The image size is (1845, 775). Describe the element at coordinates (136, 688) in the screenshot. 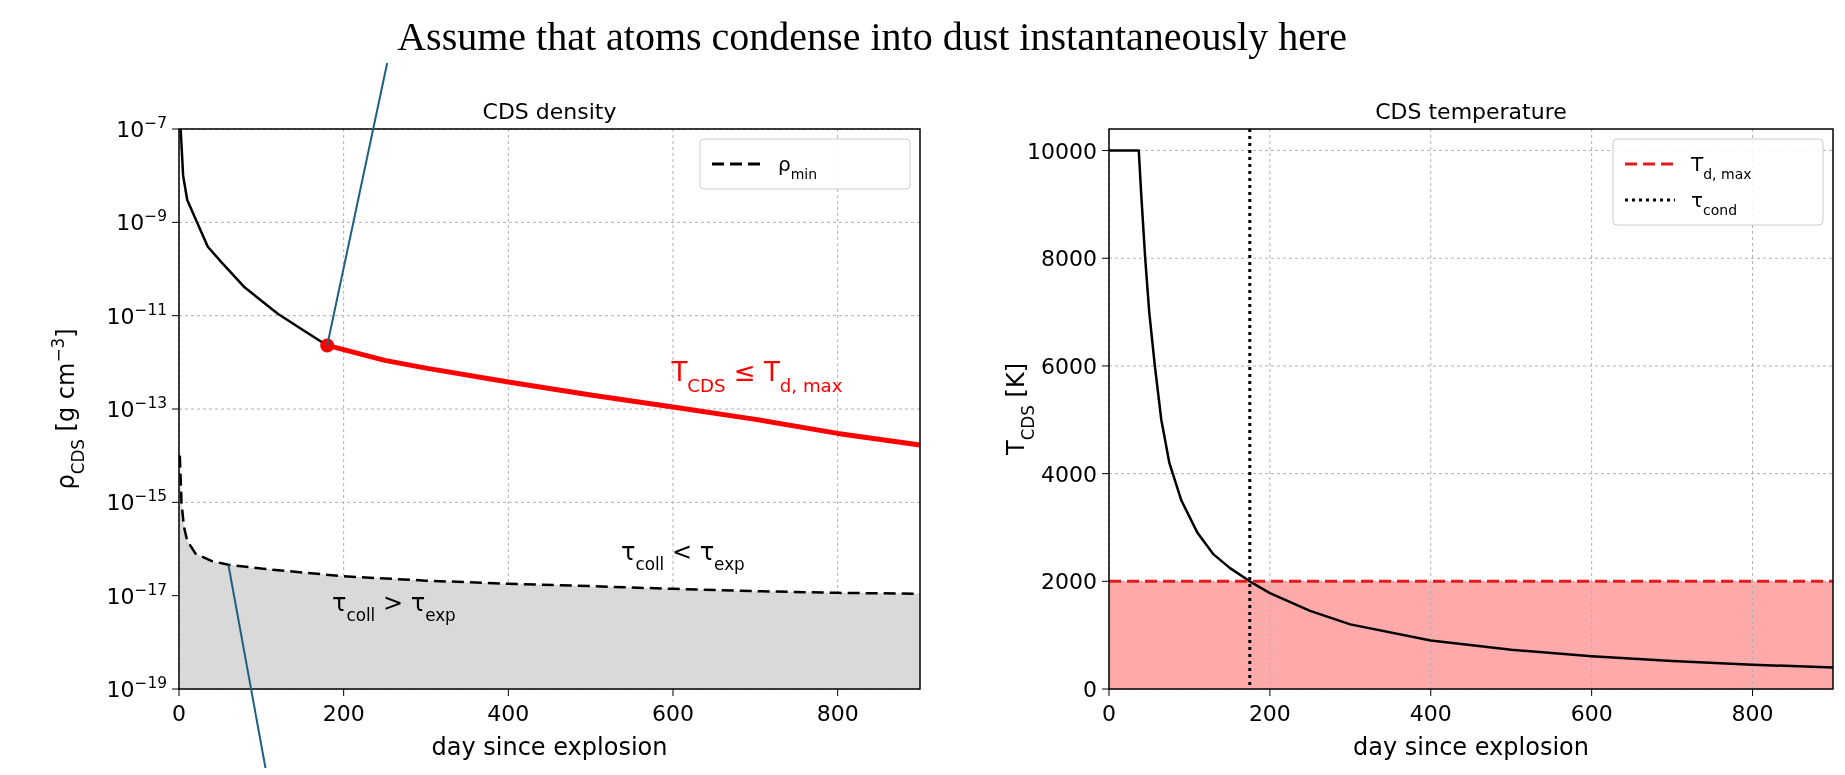

I see `y-tick-label: 10$^{−19}$` at that location.